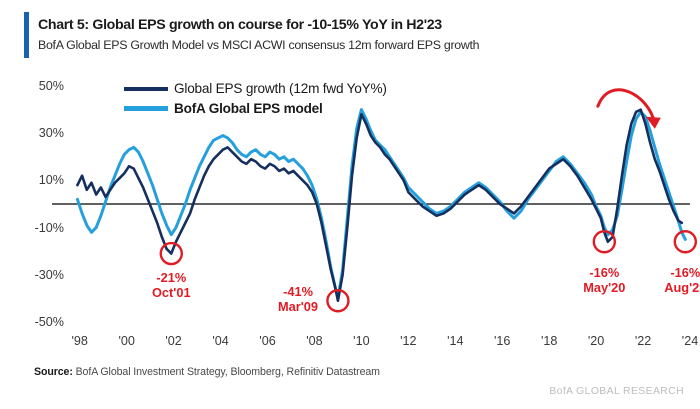 This screenshot has height=409, width=700. Describe the element at coordinates (146, 88) in the screenshot. I see `legend-swatch-navy-icon` at that location.